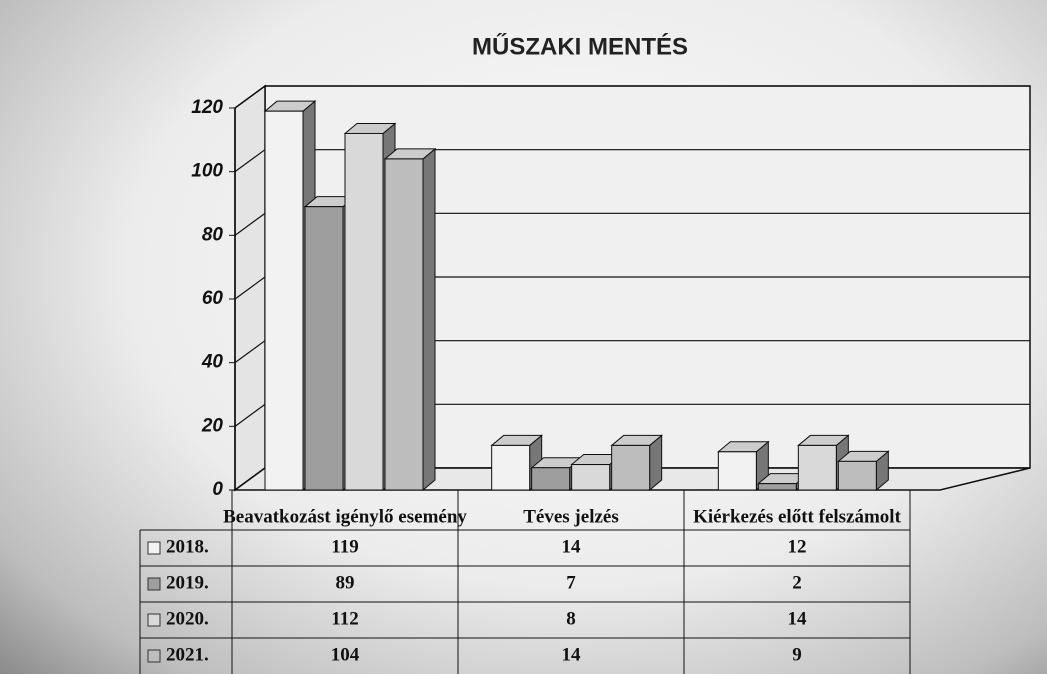 The height and width of the screenshot is (674, 1047). I want to click on table-value: 7, so click(571, 582).